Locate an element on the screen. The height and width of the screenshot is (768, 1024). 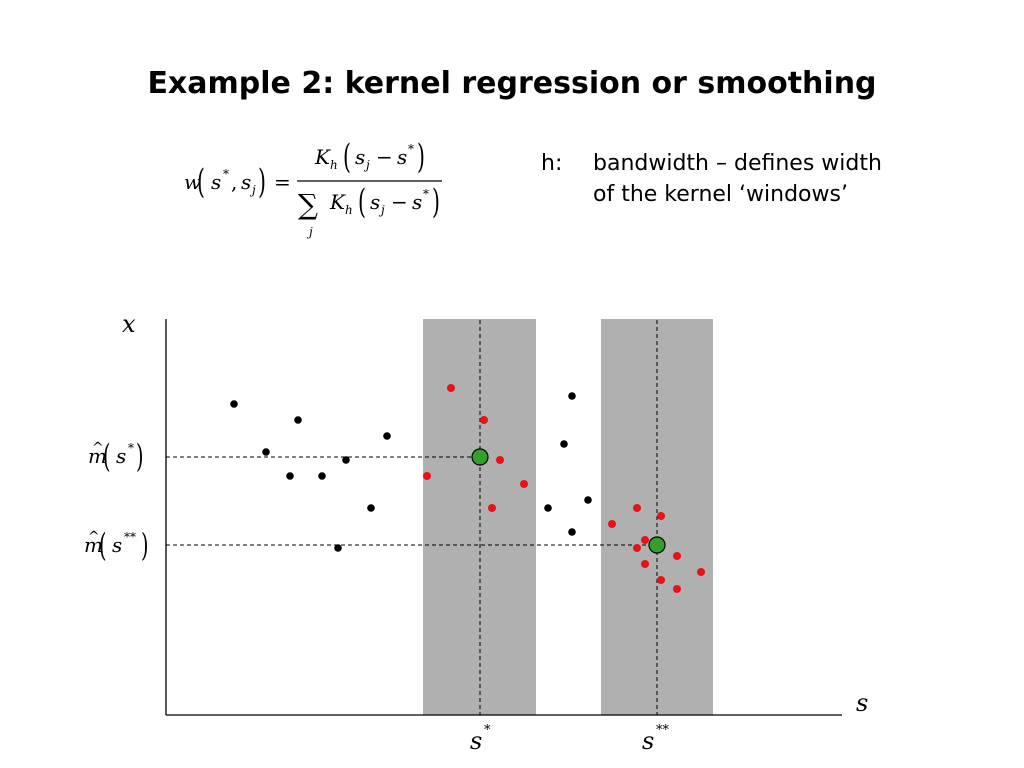
numerator-s-star: s is located at coordinates (402, 157).